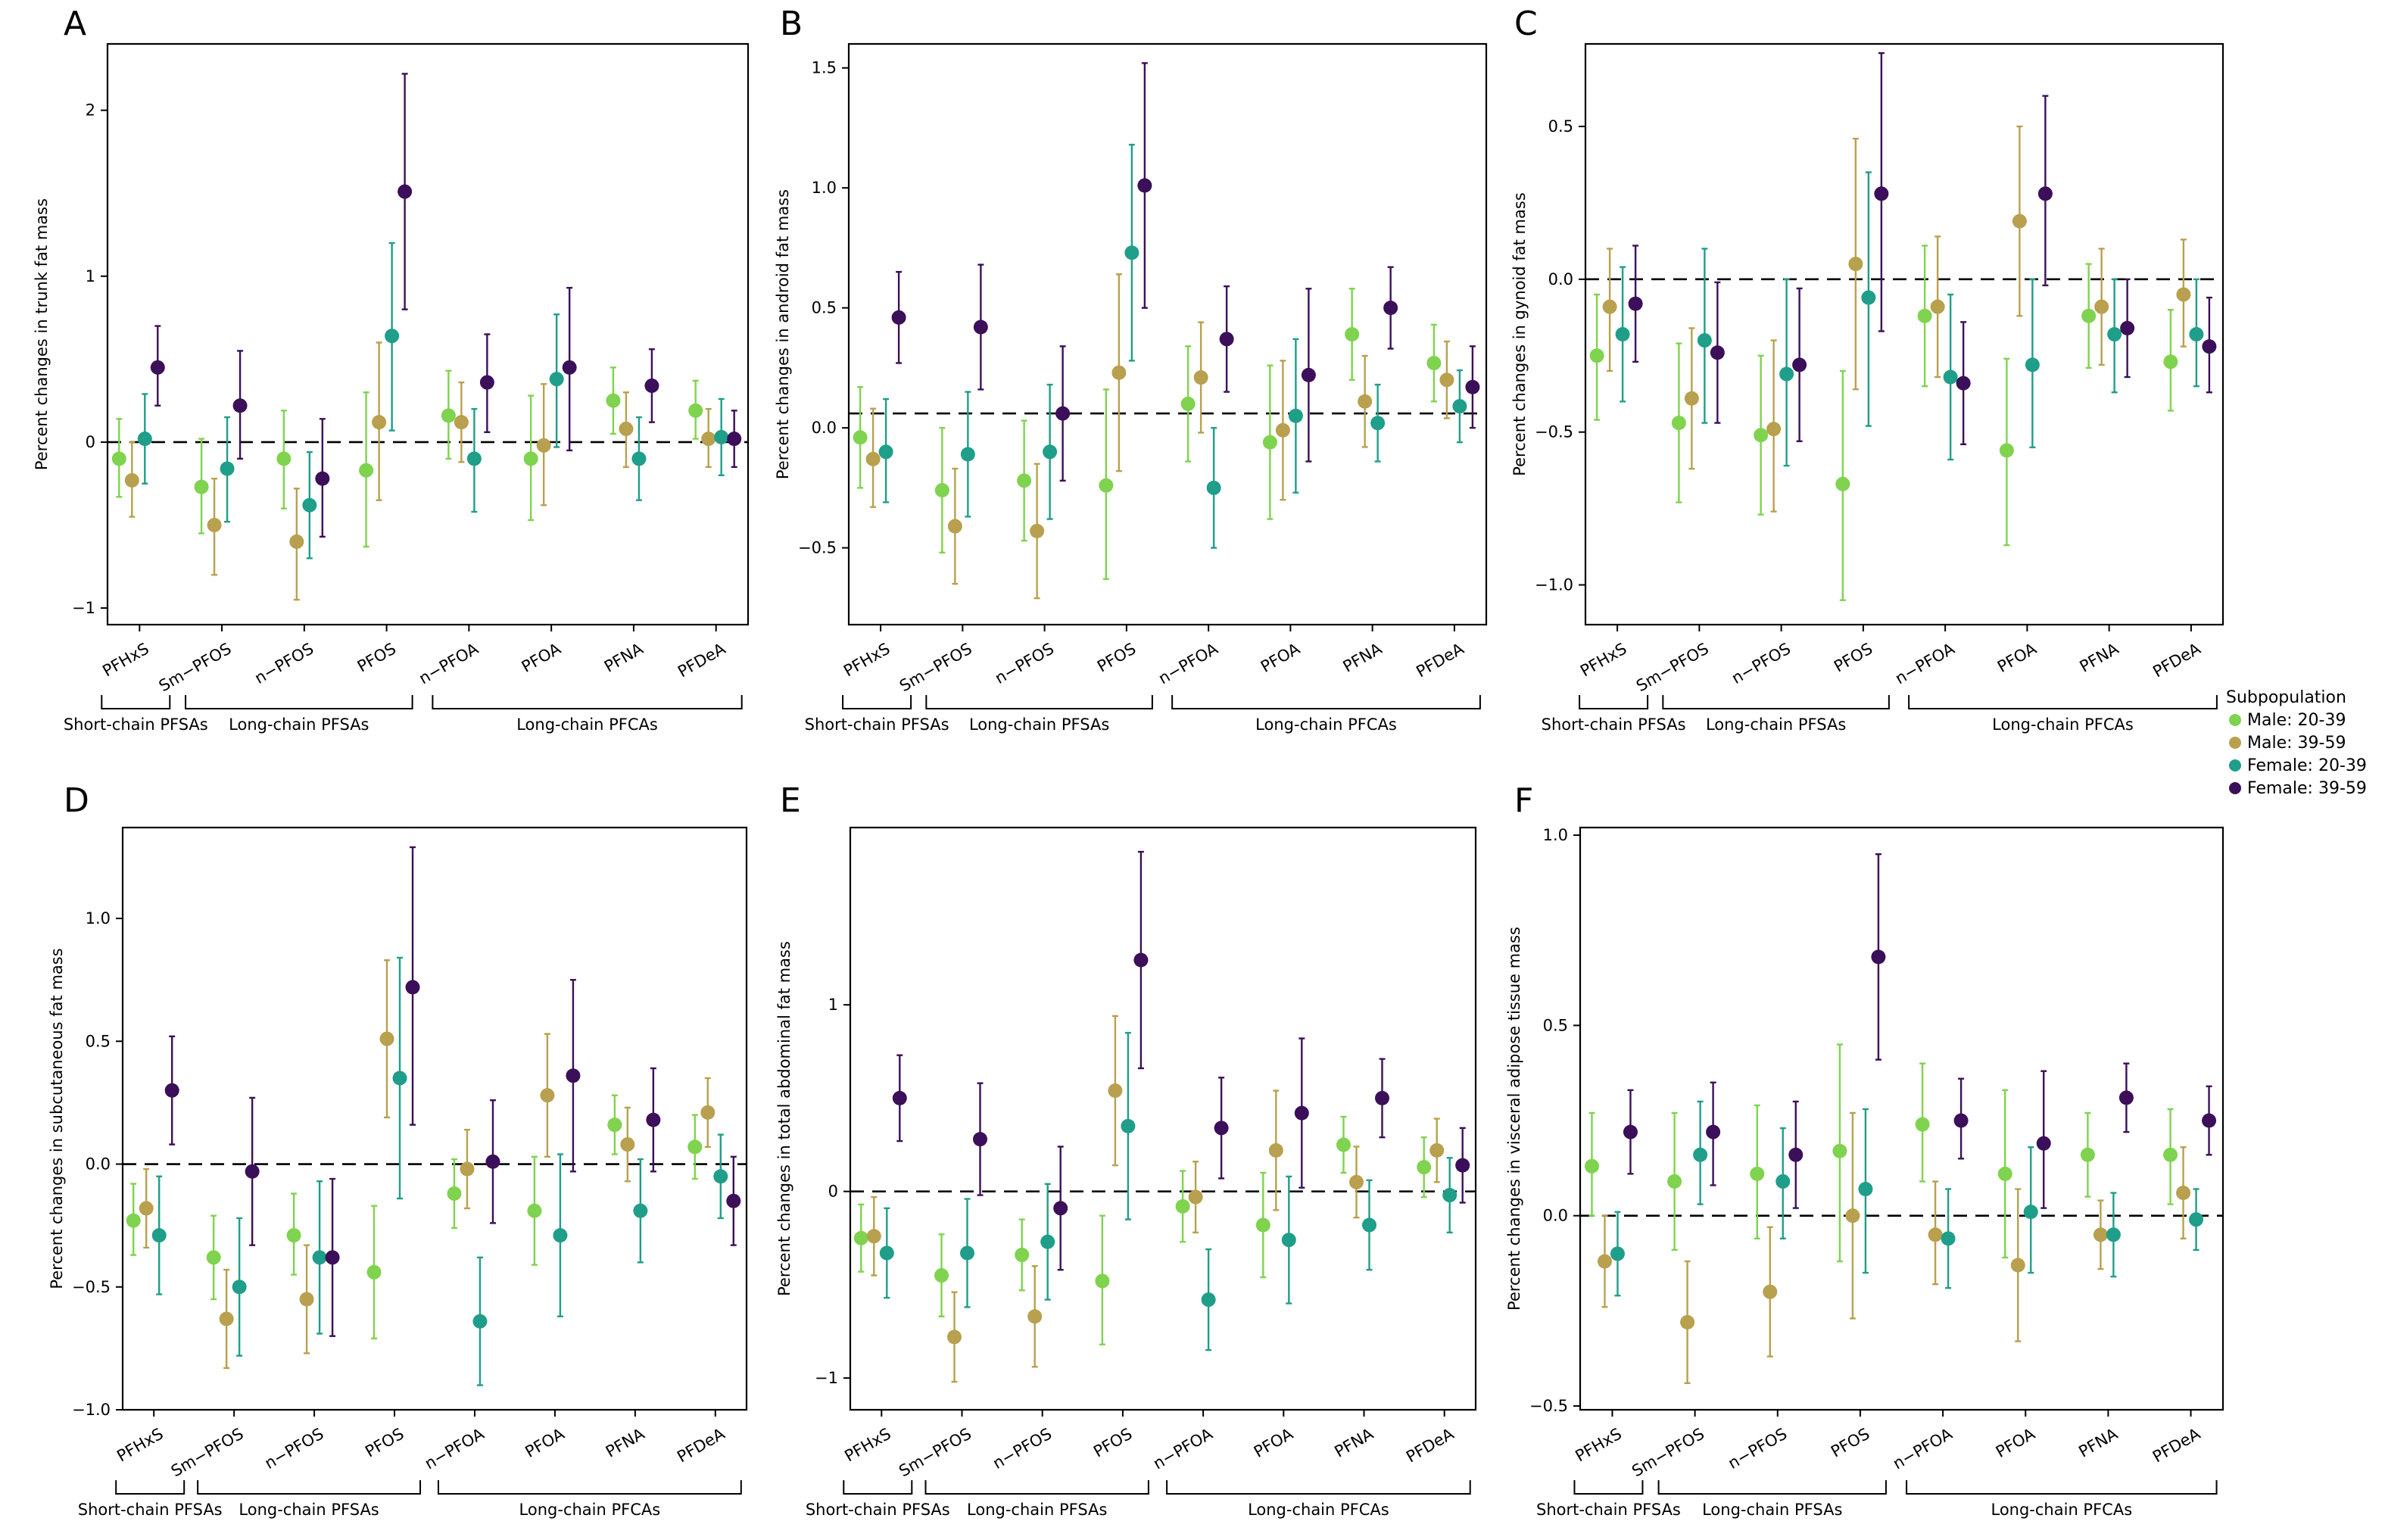 This screenshot has height=1540, width=2385. What do you see at coordinates (1555, 1216) in the screenshot?
I see `y-tick-label: 0.0` at bounding box center [1555, 1216].